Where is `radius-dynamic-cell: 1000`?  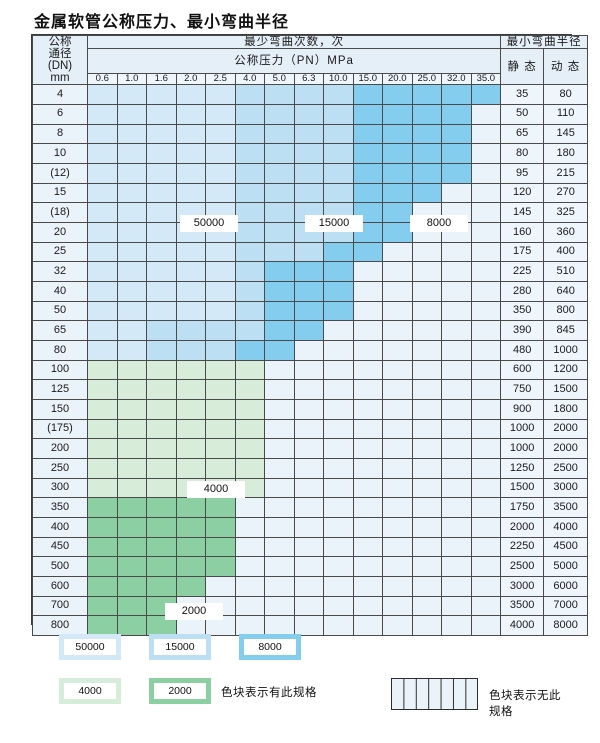 radius-dynamic-cell: 1000 is located at coordinates (566, 350).